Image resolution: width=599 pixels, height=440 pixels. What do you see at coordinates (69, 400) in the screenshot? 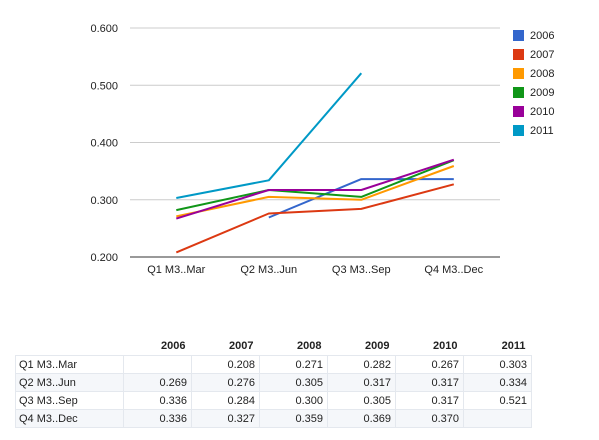
I see `row-label: Q3 M3..Sep` at bounding box center [69, 400].